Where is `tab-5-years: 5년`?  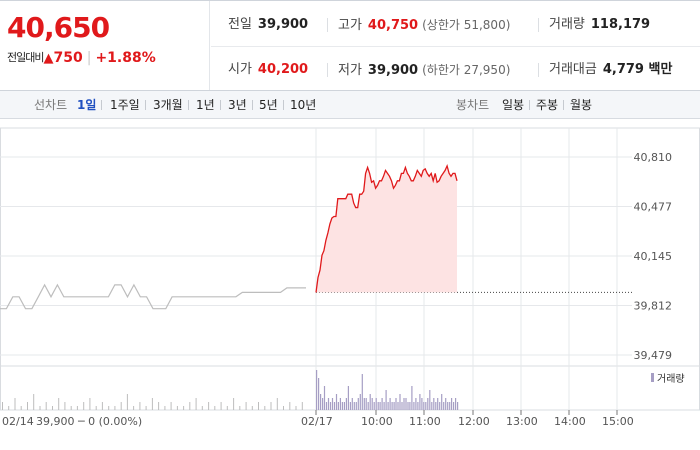
tab-5-years: 5년 is located at coordinates (268, 105).